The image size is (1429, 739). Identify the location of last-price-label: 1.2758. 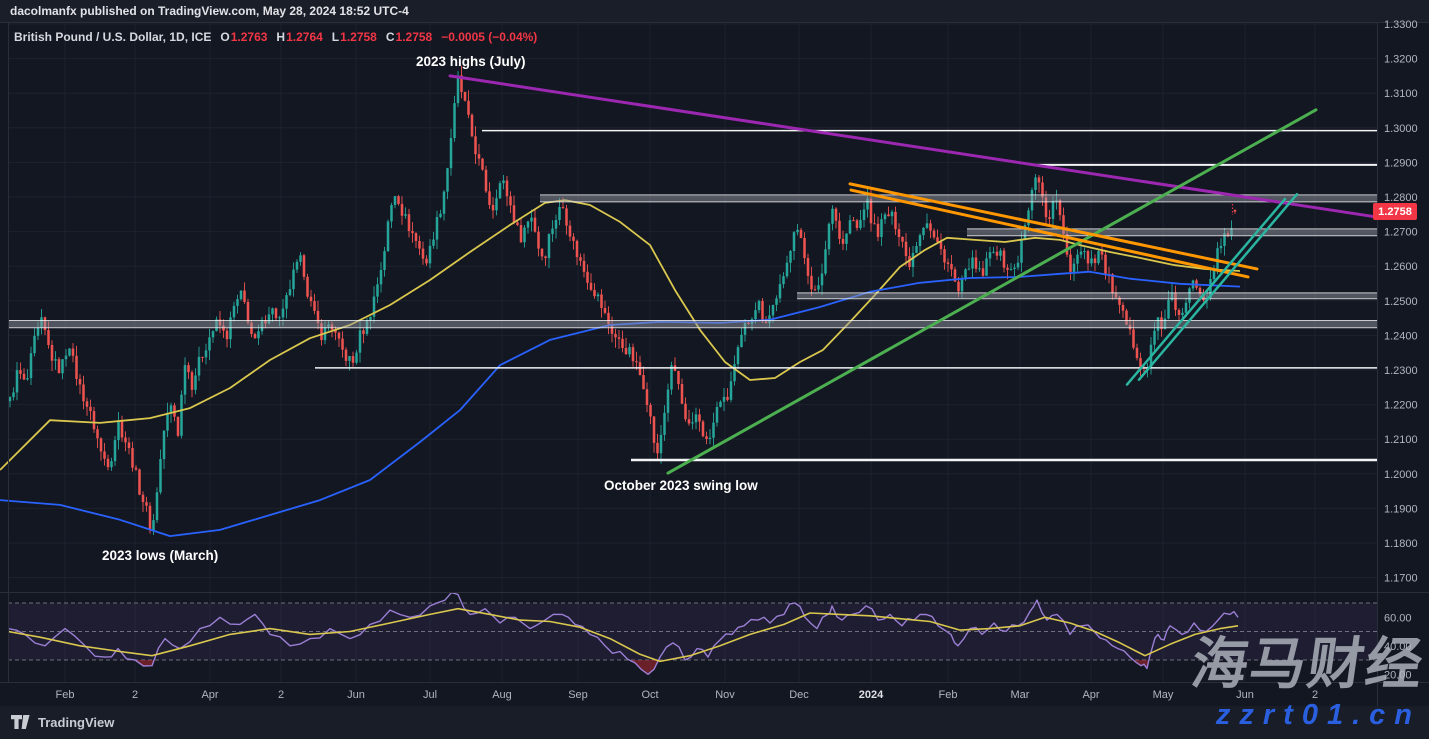
(1395, 212).